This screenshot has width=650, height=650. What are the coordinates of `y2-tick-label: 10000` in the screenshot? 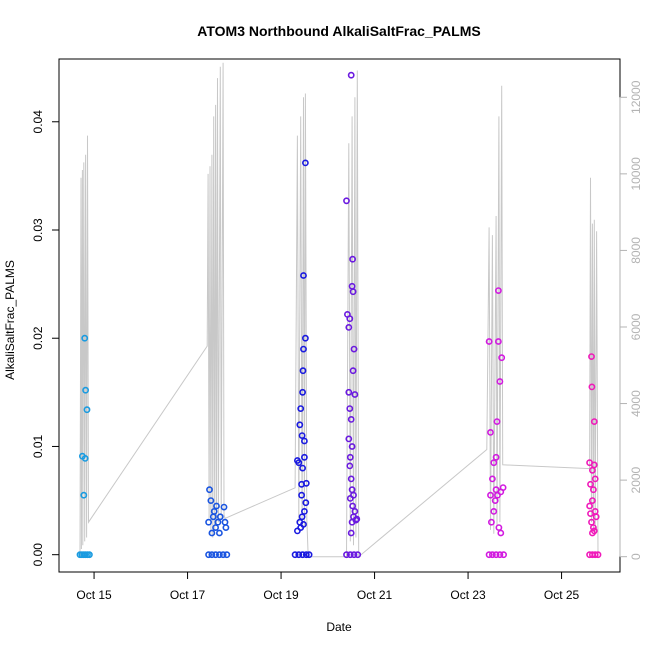 It's located at (636, 174).